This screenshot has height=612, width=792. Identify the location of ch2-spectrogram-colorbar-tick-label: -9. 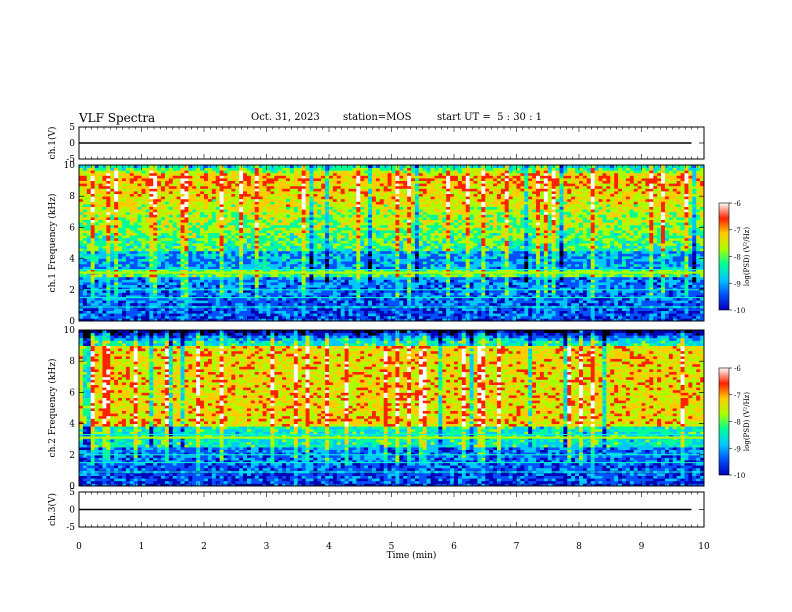
(737, 449).